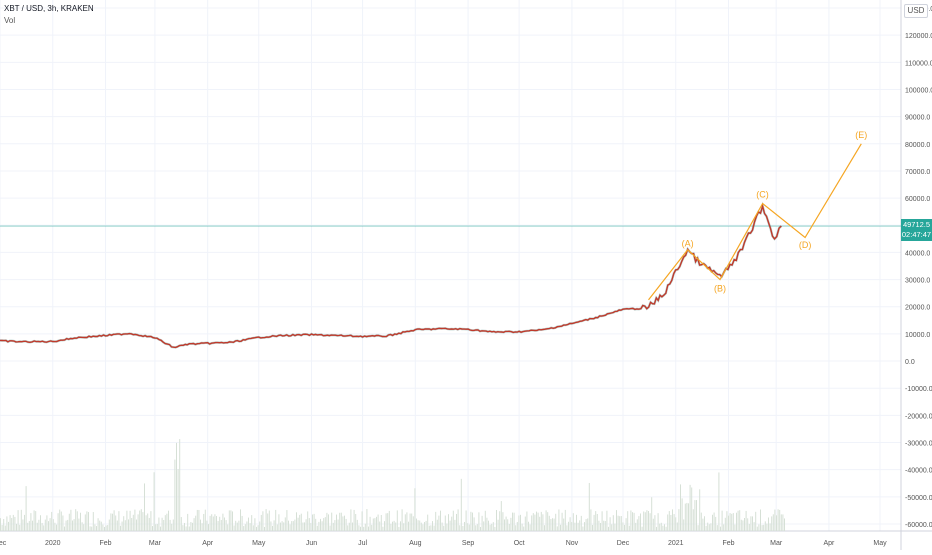 The width and height of the screenshot is (932, 555). Describe the element at coordinates (755, 222) in the screenshot. I see `elliott-wave-path` at that location.